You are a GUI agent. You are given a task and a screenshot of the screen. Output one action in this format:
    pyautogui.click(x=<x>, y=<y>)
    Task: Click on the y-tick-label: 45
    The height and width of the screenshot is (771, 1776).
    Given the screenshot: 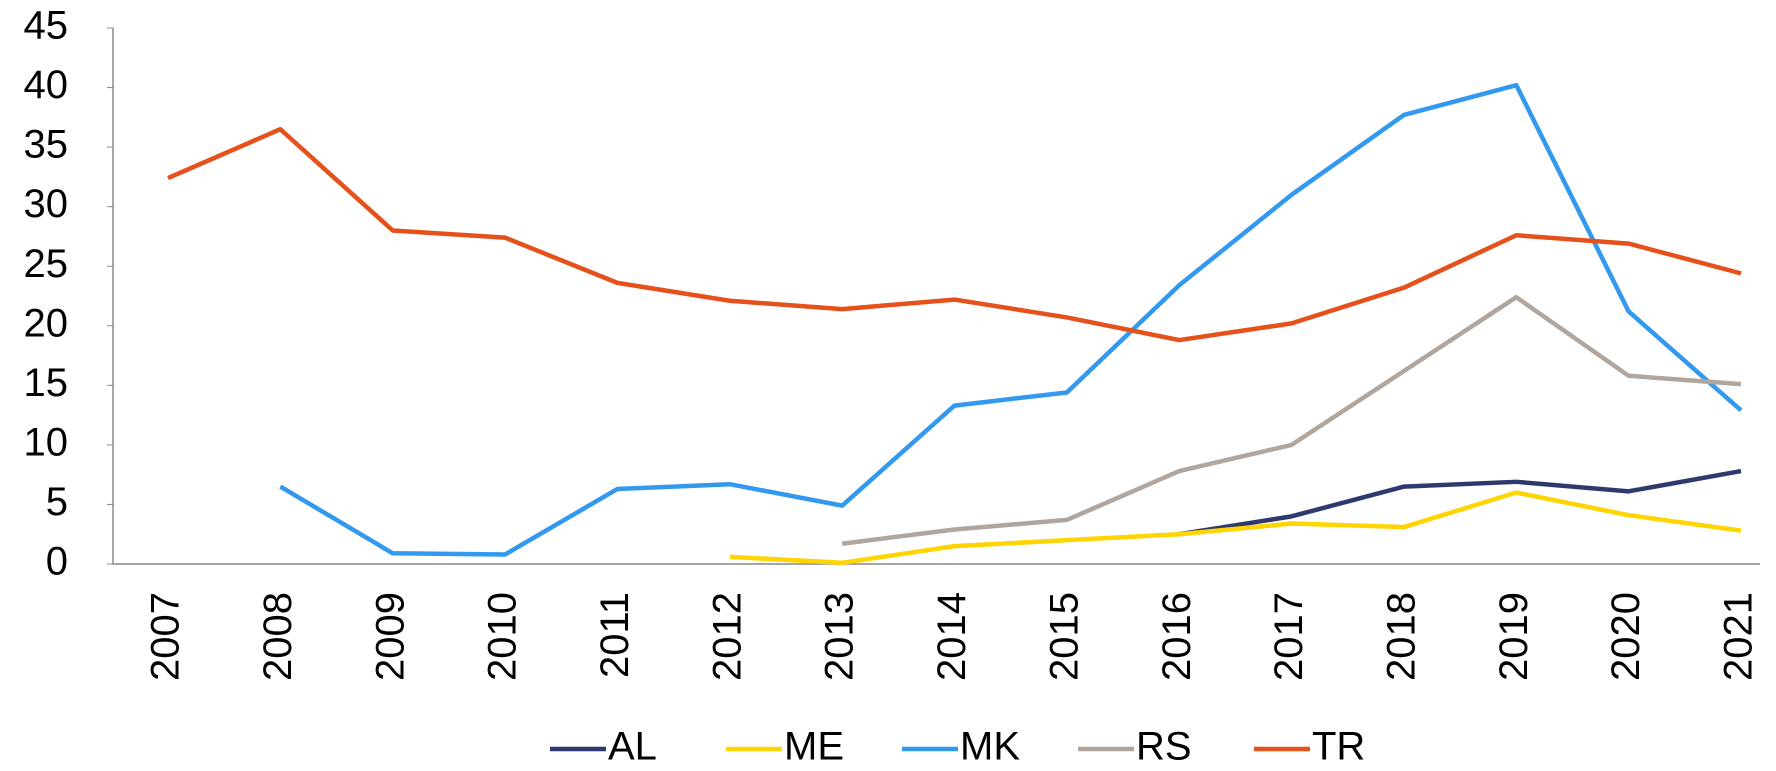 What is the action you would take?
    pyautogui.click(x=46, y=26)
    